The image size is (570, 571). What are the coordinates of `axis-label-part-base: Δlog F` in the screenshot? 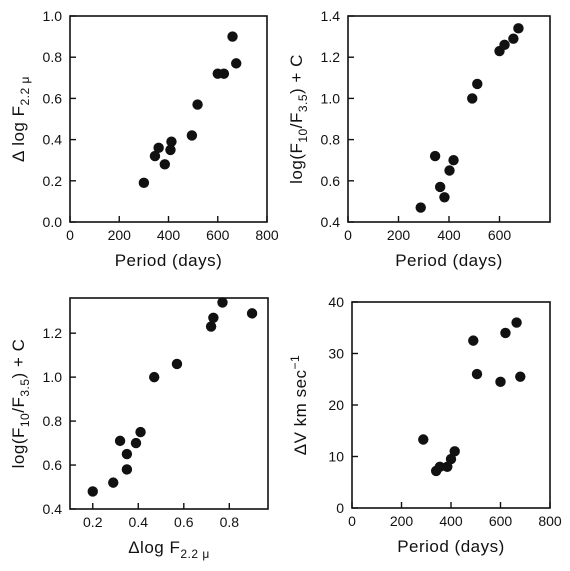 It's located at (154, 547).